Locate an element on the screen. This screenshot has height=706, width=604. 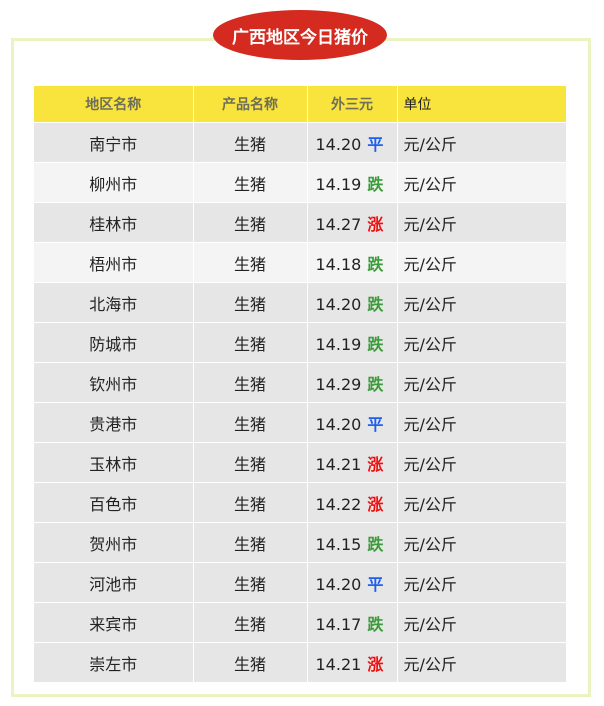
table-row: 钦州市 生猪 14.29 跌 元/公斤 is located at coordinates (300, 382).